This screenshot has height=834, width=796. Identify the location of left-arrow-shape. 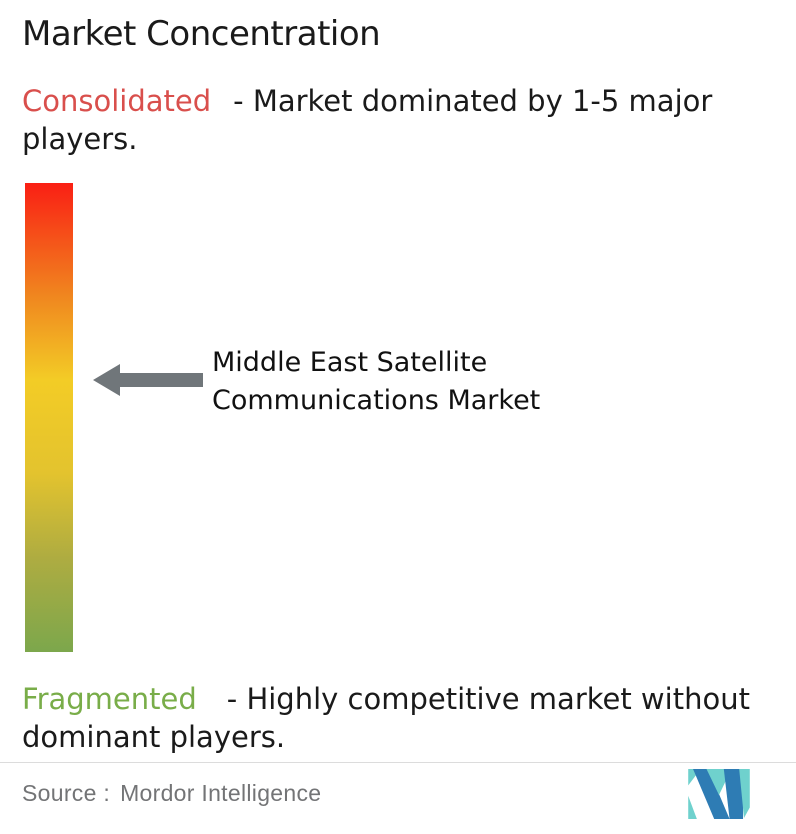
(148, 380).